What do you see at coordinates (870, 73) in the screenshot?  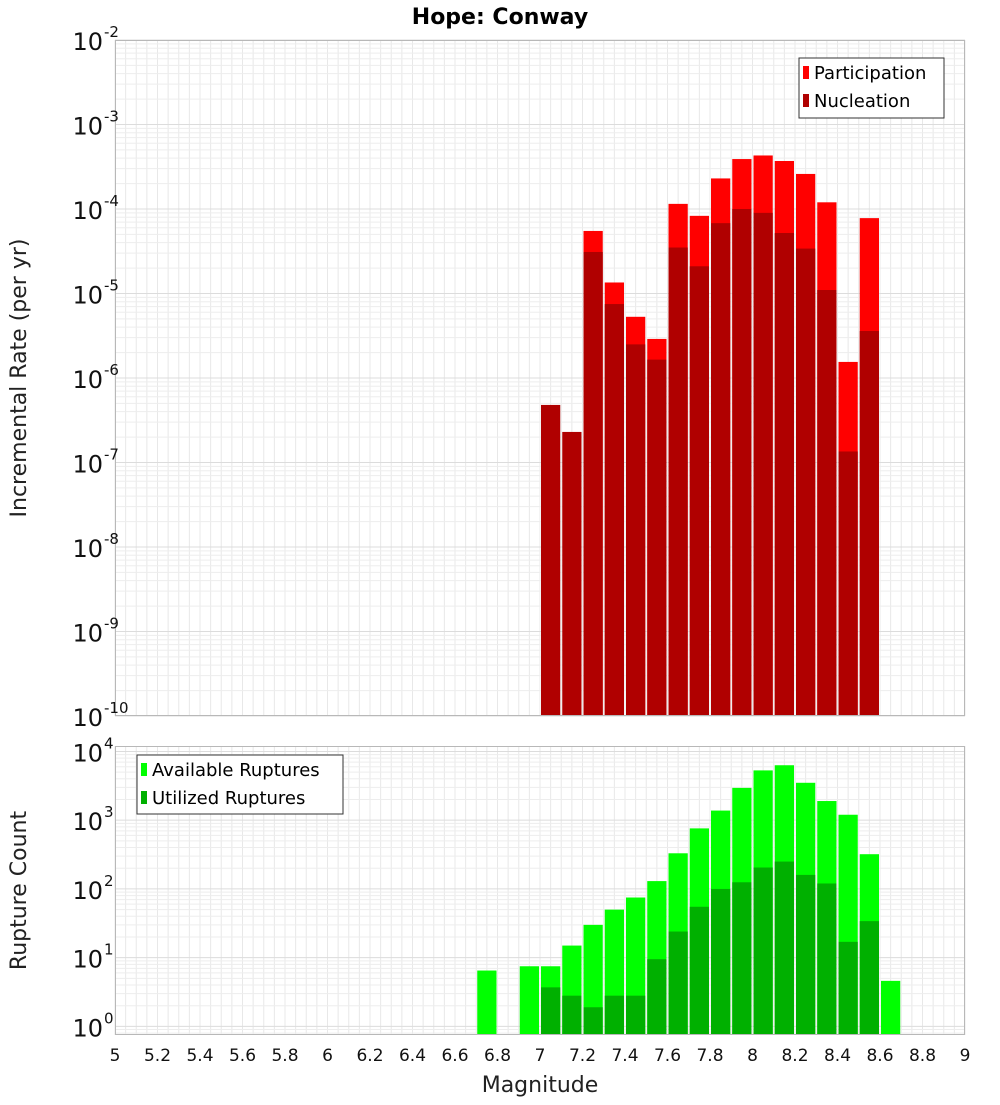 I see `top-legend-label: Participation` at bounding box center [870, 73].